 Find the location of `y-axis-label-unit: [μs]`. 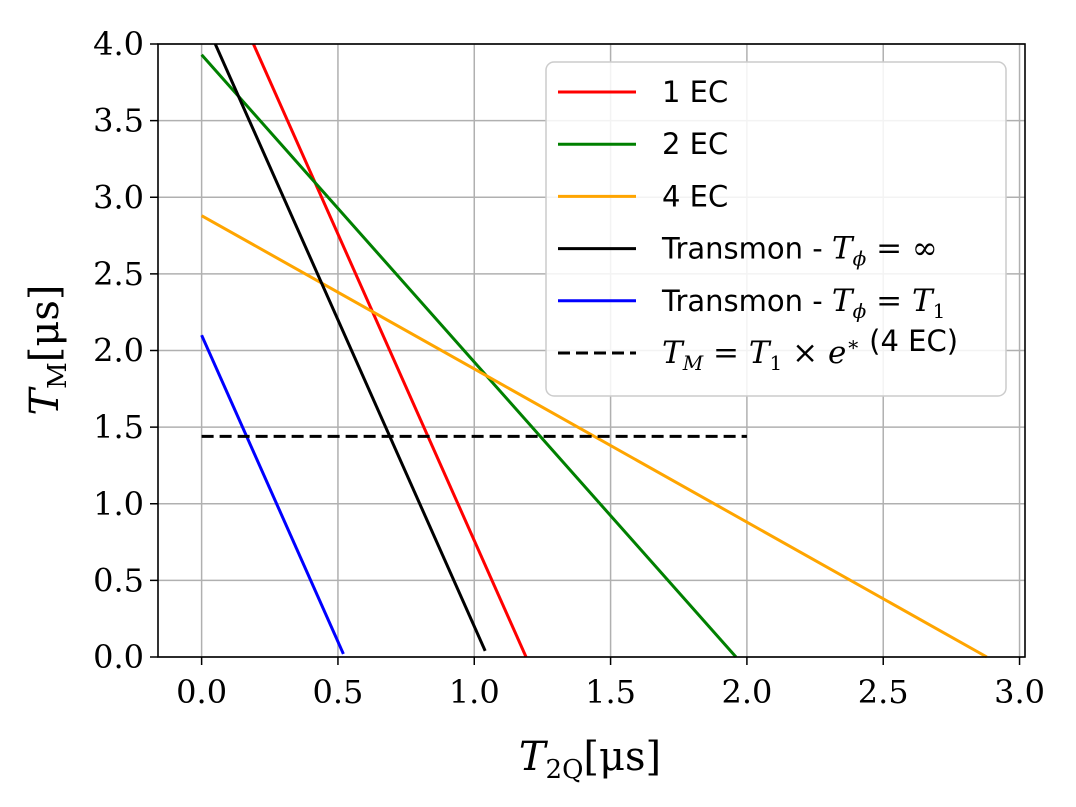

y-axis-label-unit: [μs] is located at coordinates (45, 323).